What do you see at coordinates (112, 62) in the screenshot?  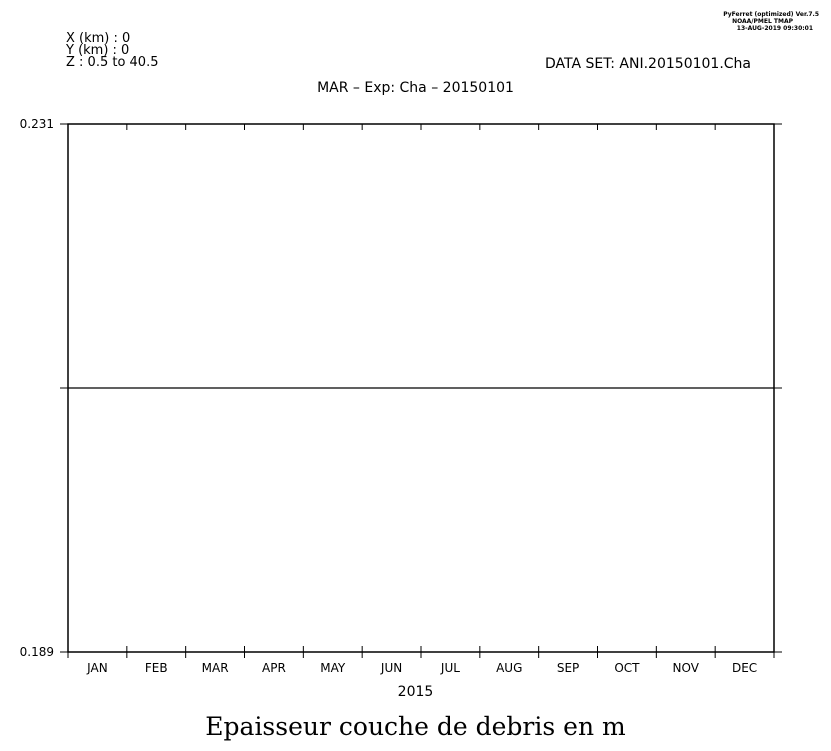 I see `coord-z: Z : 0.5 to 40.5` at bounding box center [112, 62].